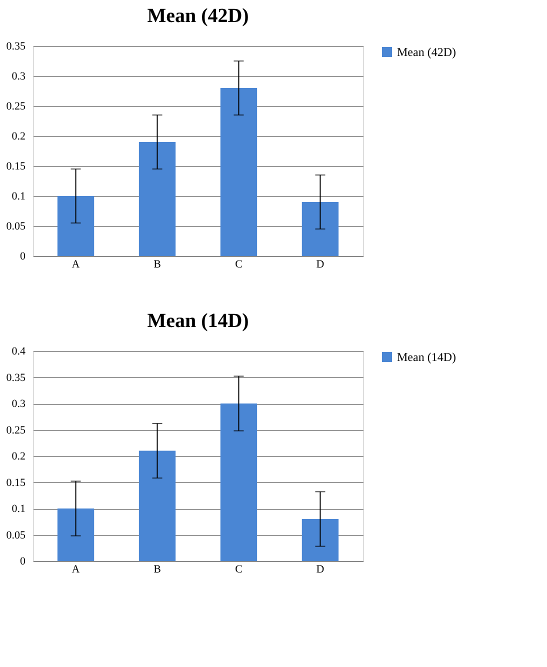 The image size is (547, 667). What do you see at coordinates (198, 321) in the screenshot?
I see `chart-title: Mean (14D)` at bounding box center [198, 321].